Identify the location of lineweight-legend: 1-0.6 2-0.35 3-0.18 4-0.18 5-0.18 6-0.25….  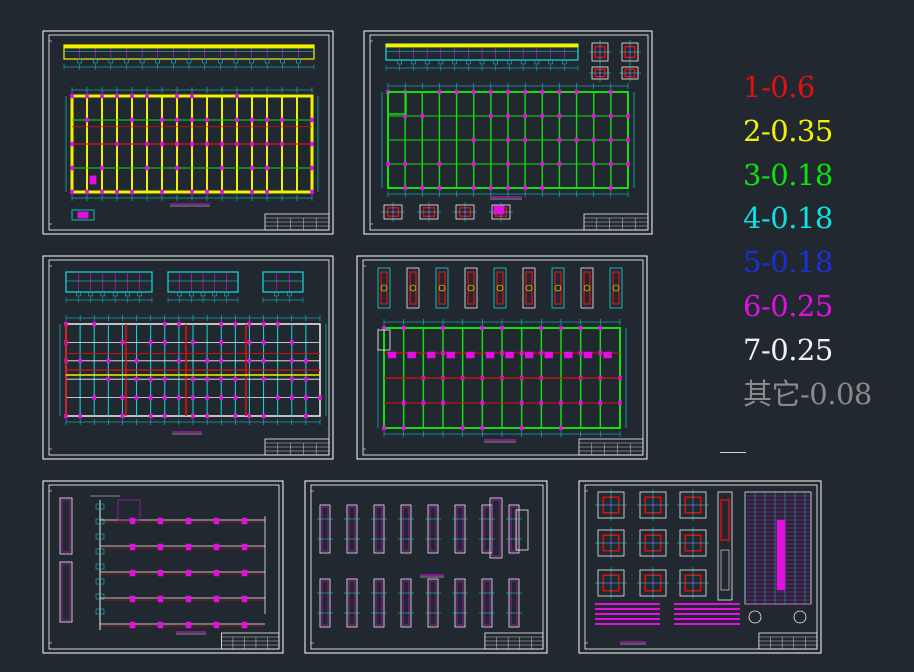
(825, 241).